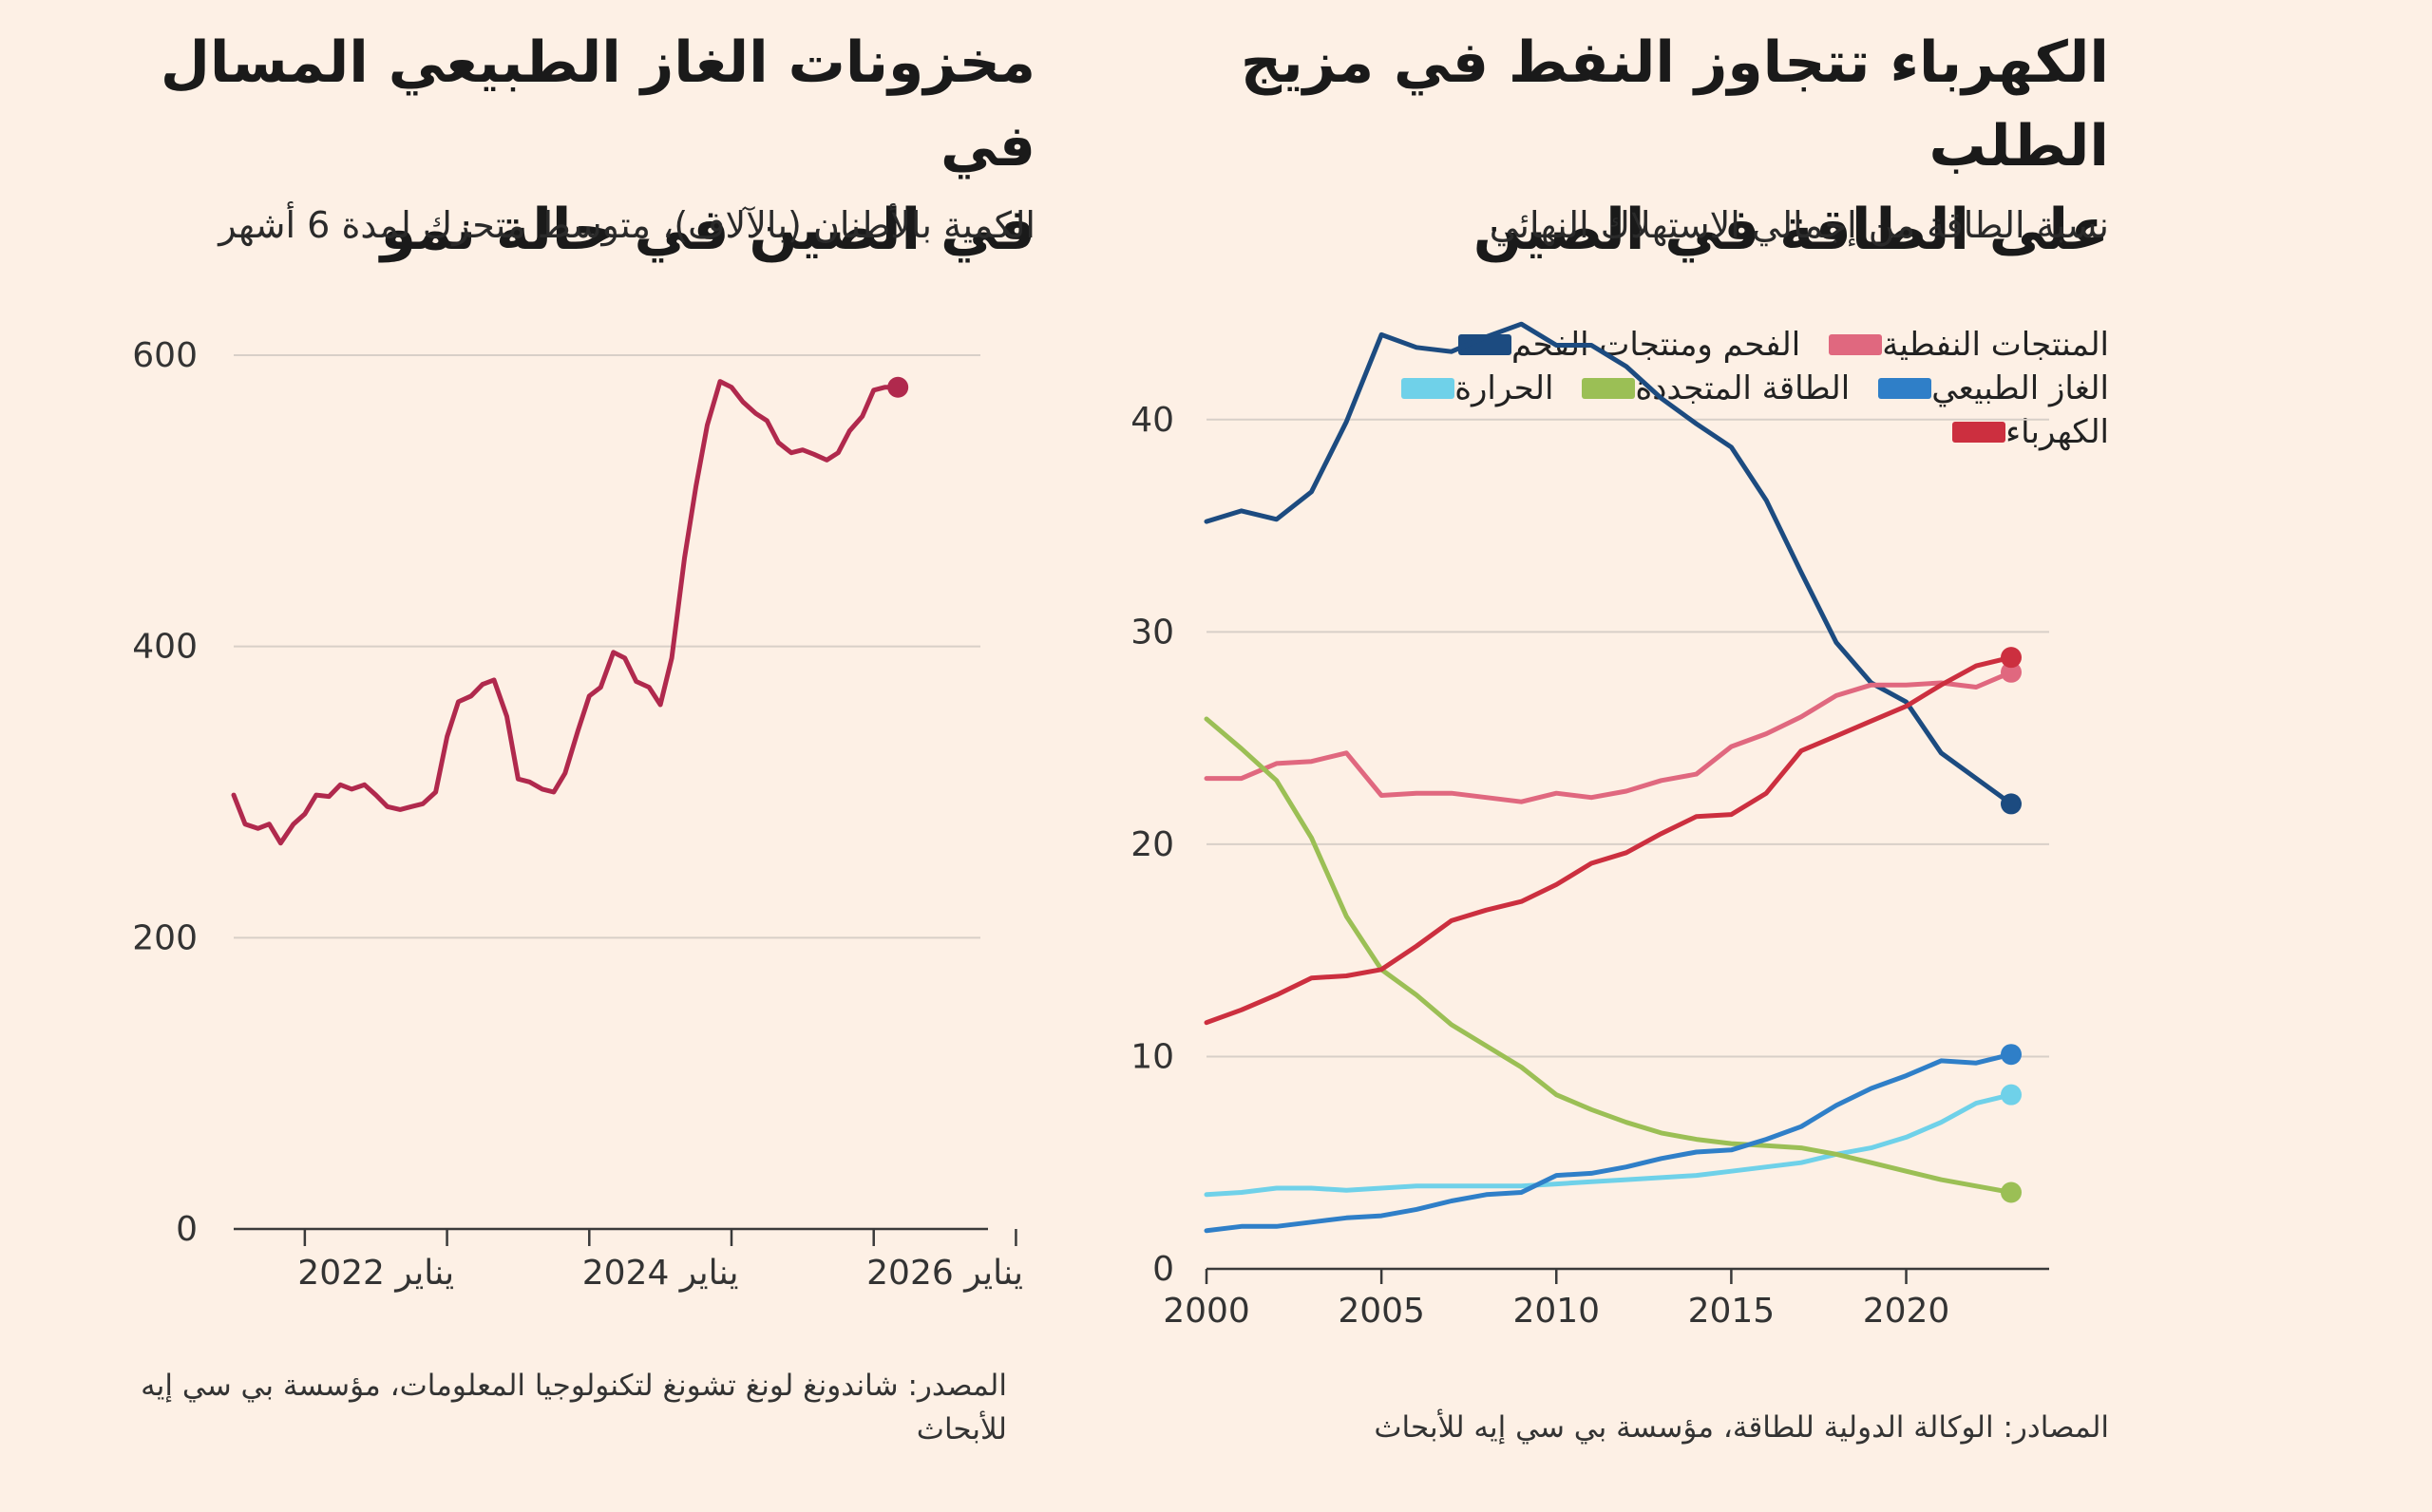 The width and height of the screenshot is (2432, 1512). Describe the element at coordinates (375, 1274) in the screenshot. I see `lng-x-tick-label: يناير 2022` at that location.